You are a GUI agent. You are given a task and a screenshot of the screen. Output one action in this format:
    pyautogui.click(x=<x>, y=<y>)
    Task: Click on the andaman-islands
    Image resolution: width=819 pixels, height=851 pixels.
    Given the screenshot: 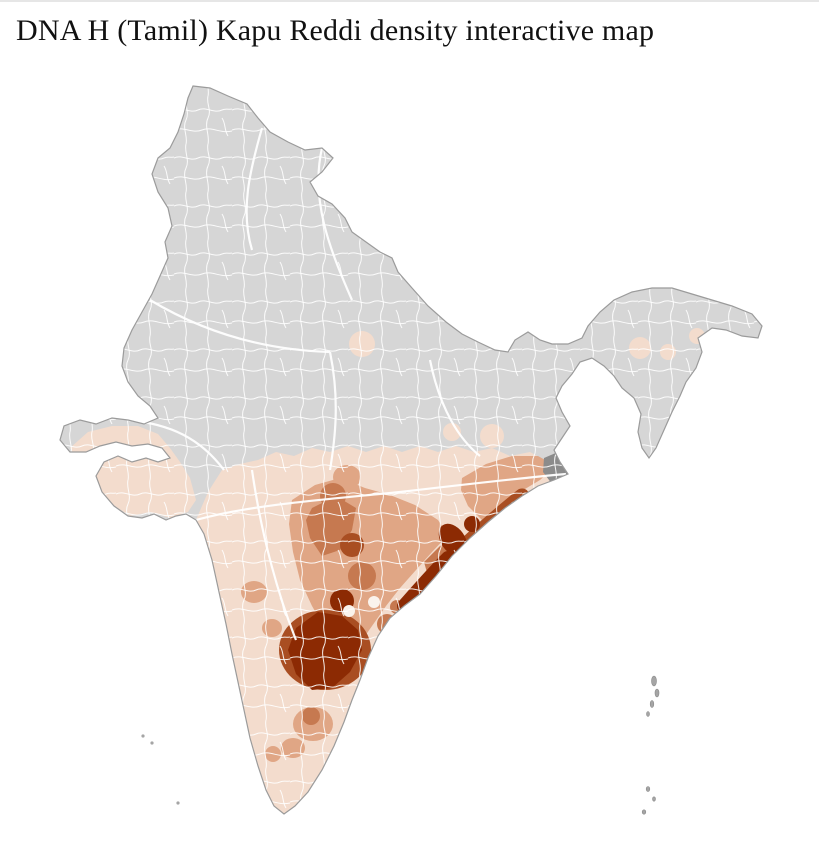 What is the action you would take?
    pyautogui.click(x=653, y=696)
    